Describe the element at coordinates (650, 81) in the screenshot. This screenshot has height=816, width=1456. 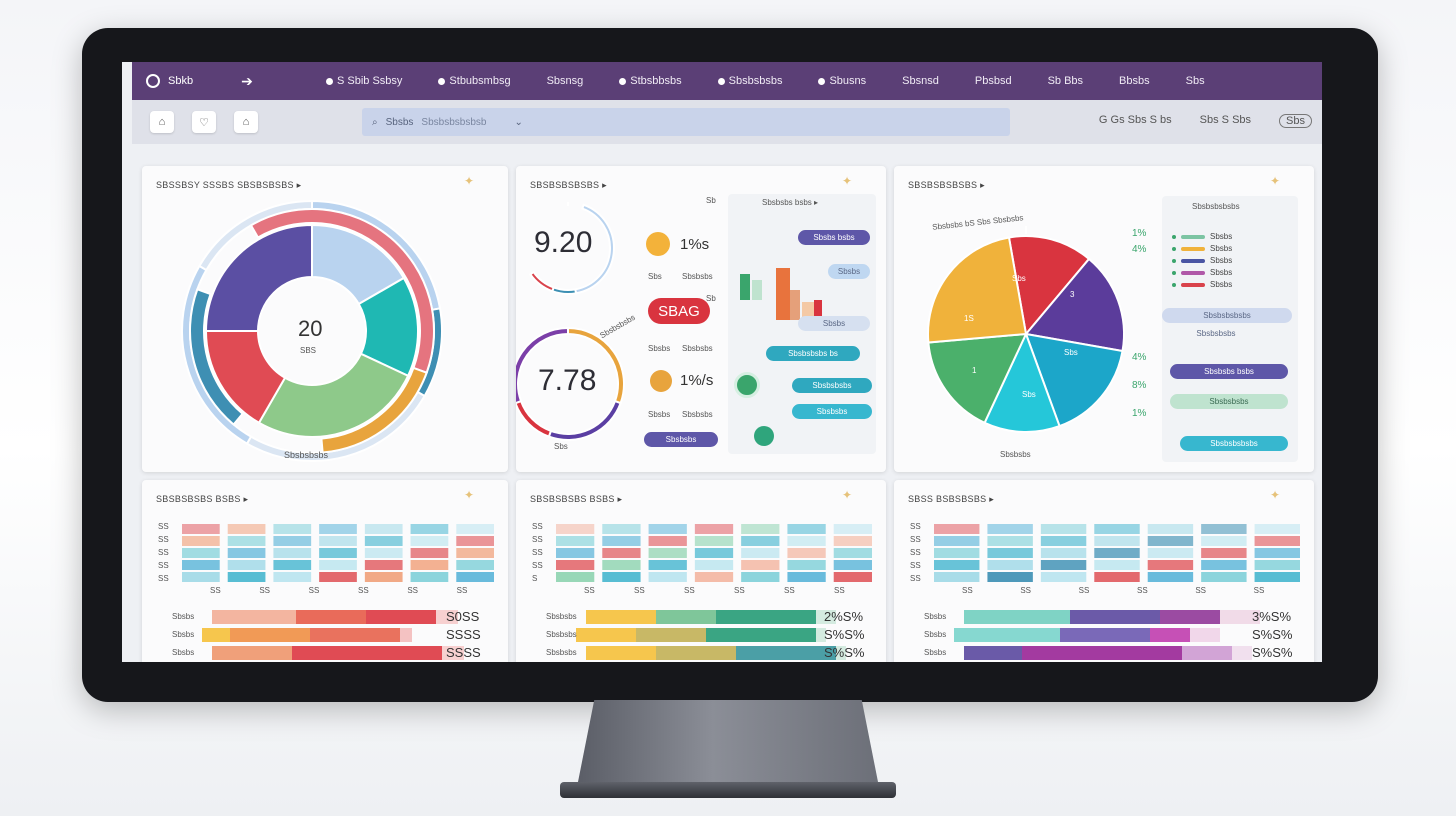
I see `nav-item: Stbsbbsbs` at that location.